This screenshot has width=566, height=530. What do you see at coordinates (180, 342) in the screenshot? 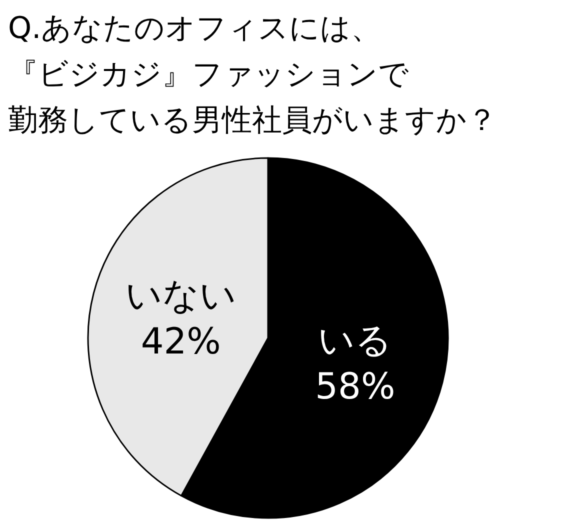
I see `data-label: 42%` at bounding box center [180, 342].